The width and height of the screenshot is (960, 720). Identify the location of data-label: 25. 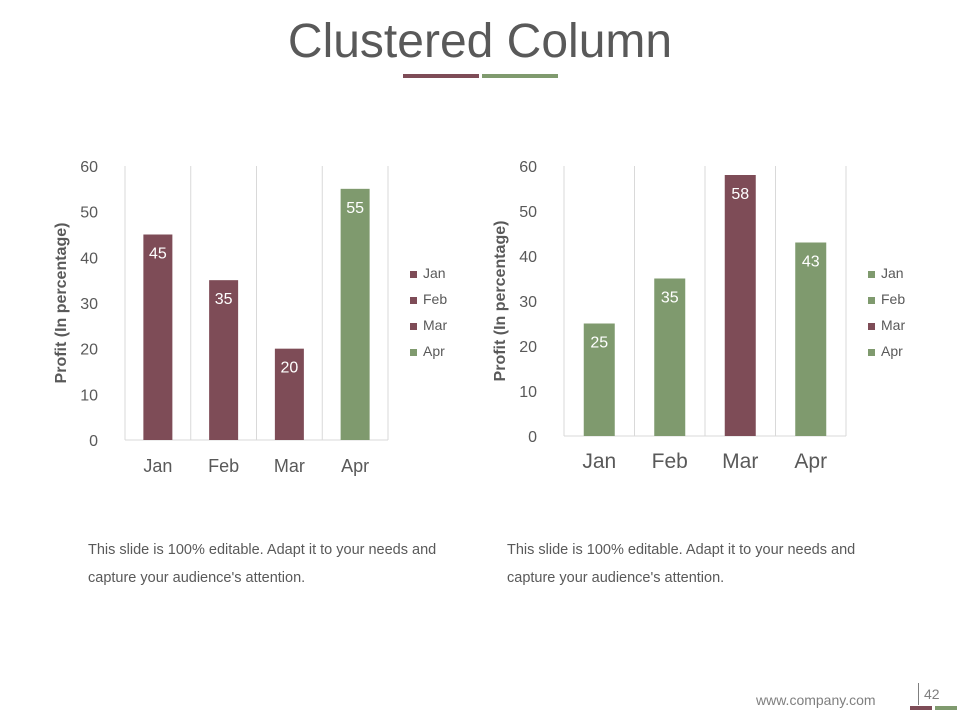
(599, 343).